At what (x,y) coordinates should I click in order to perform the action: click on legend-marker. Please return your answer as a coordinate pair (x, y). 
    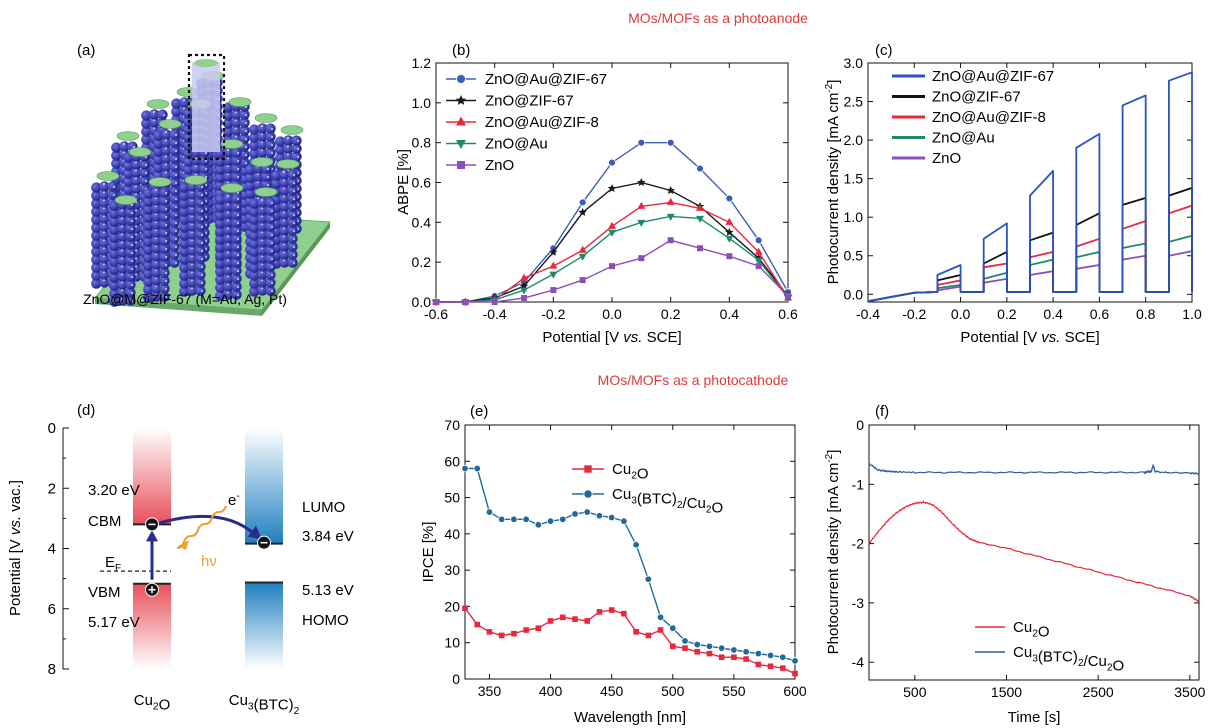
    Looking at the image, I should click on (461, 144).